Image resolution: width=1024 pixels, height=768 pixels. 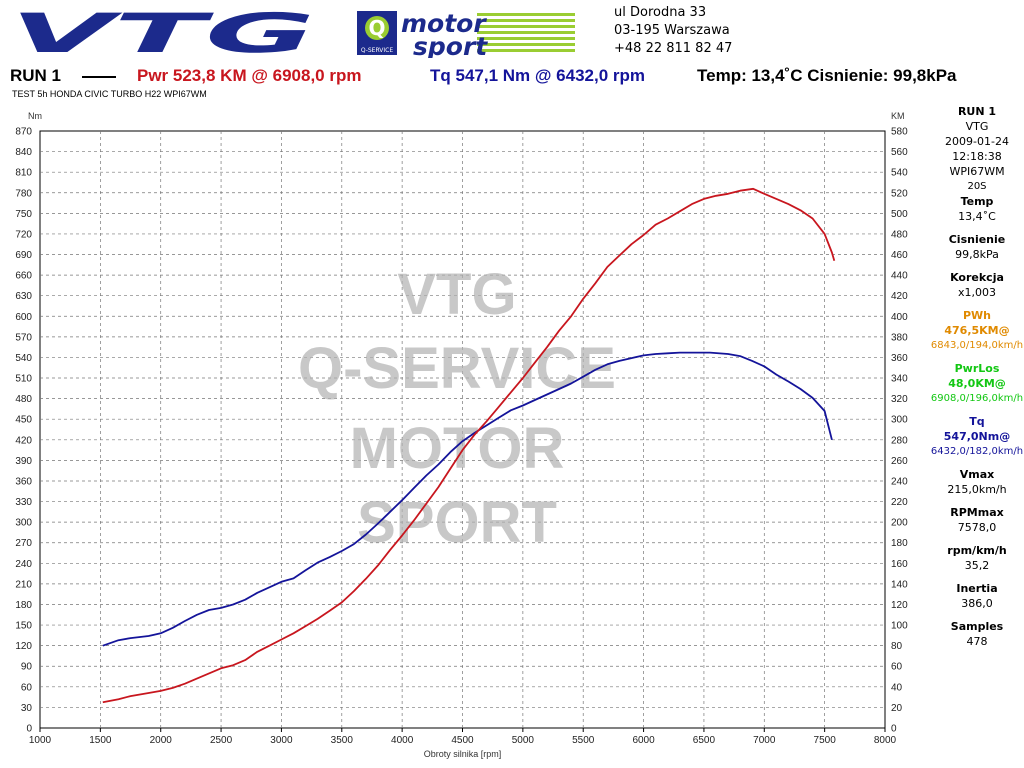 I want to click on test-subtitle: TEST 5h HONDA CIVIC TURBO H22 WPI67WM, so click(x=109, y=94).